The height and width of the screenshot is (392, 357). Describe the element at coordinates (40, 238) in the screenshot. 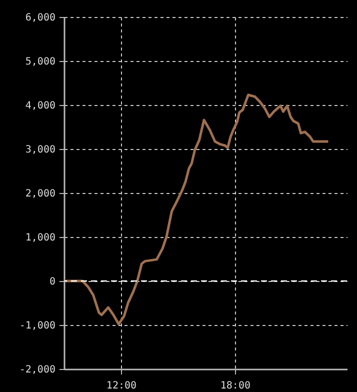

I see `y-tick-label: 1,000` at that location.